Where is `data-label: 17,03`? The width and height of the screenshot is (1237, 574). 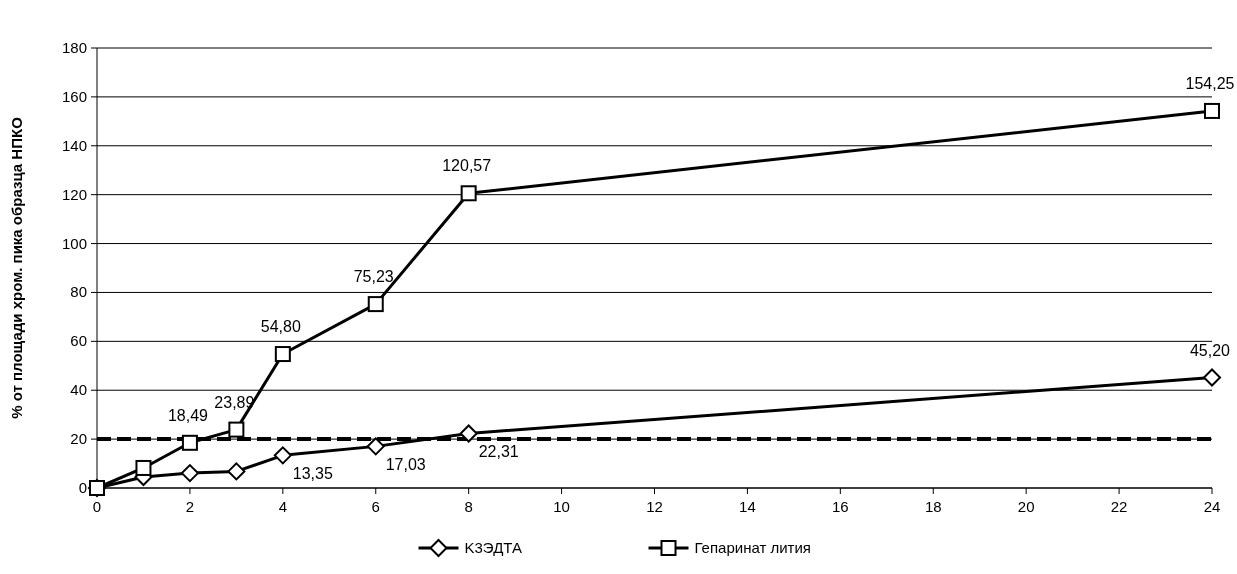
data-label: 17,03 is located at coordinates (405, 465).